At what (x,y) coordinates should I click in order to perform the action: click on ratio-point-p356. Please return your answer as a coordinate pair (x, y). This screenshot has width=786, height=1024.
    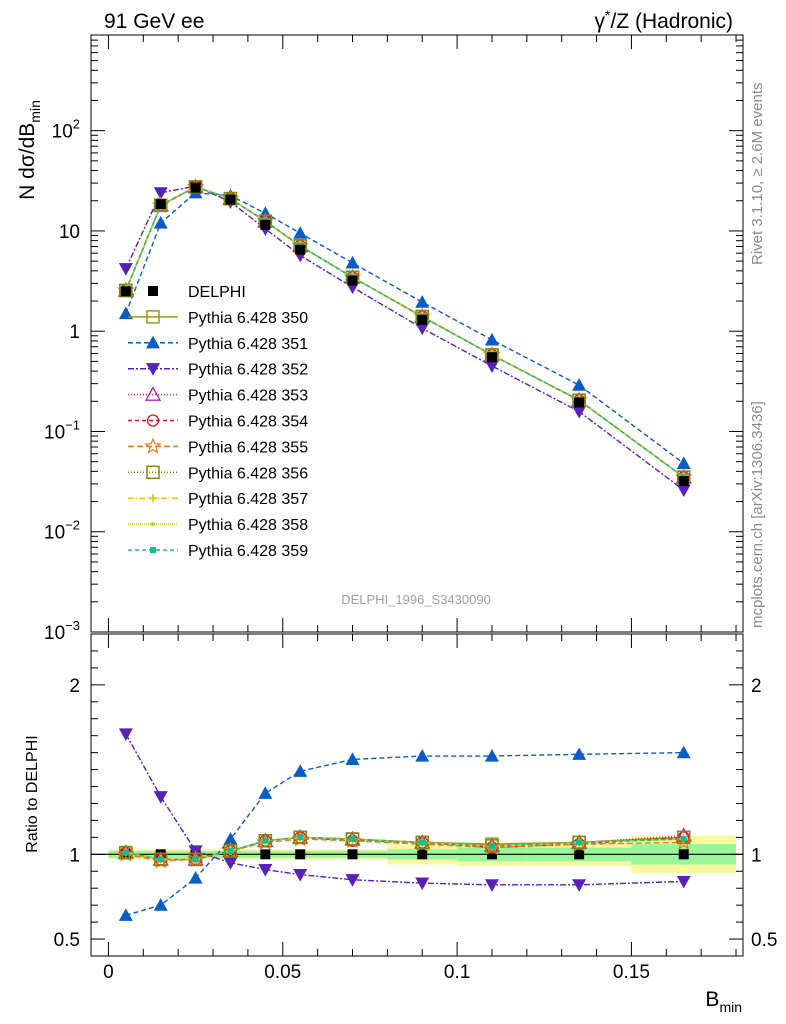
    Looking at the image, I should click on (230, 851).